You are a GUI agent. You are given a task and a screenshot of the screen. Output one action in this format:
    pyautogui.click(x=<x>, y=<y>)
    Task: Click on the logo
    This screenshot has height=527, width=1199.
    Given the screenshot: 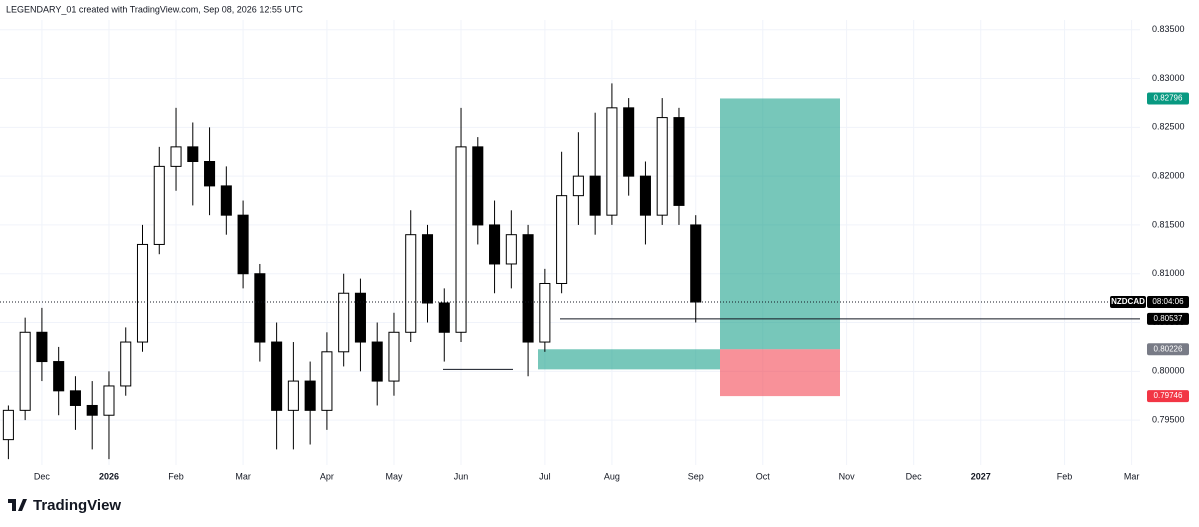 What is the action you would take?
    pyautogui.click(x=17, y=505)
    